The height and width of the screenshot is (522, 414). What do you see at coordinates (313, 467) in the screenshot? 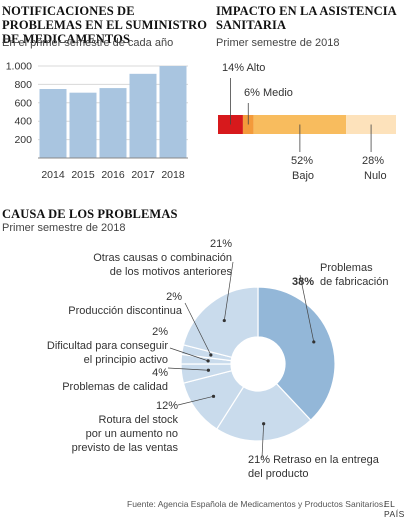
I see `pie-label-retraso: 21% Retraso en la entrega del producto` at bounding box center [313, 467].